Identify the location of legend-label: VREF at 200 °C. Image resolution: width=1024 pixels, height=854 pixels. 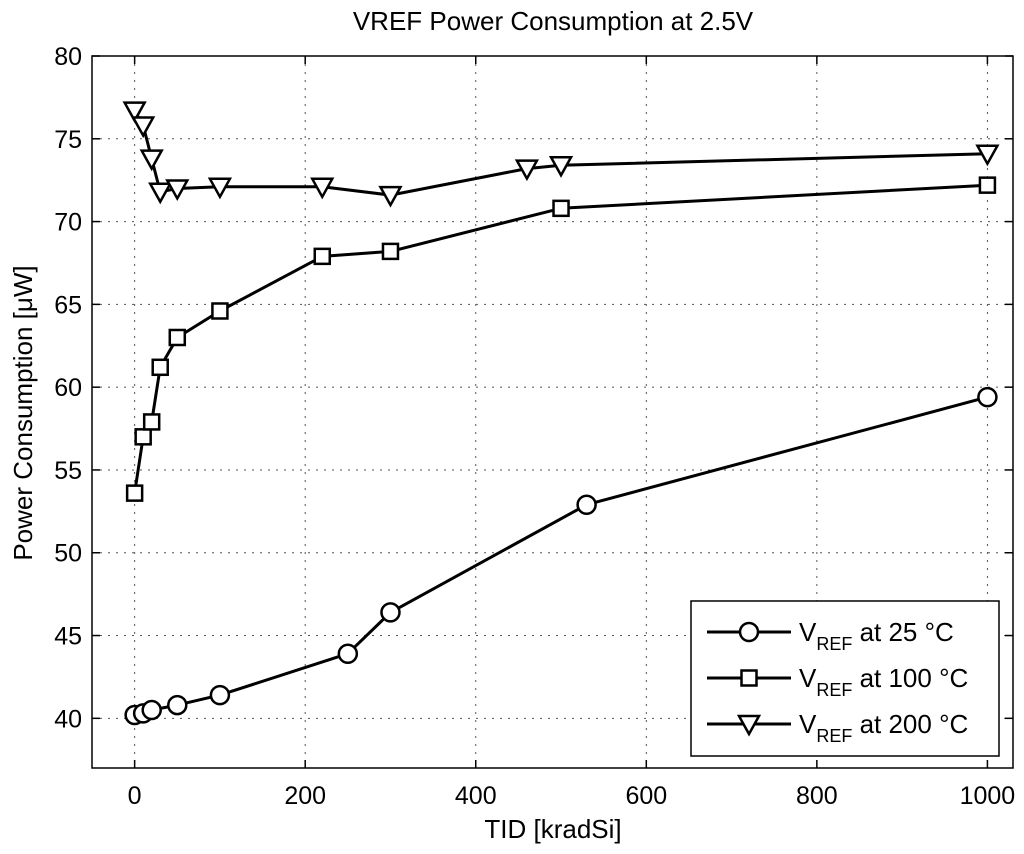
(883, 727).